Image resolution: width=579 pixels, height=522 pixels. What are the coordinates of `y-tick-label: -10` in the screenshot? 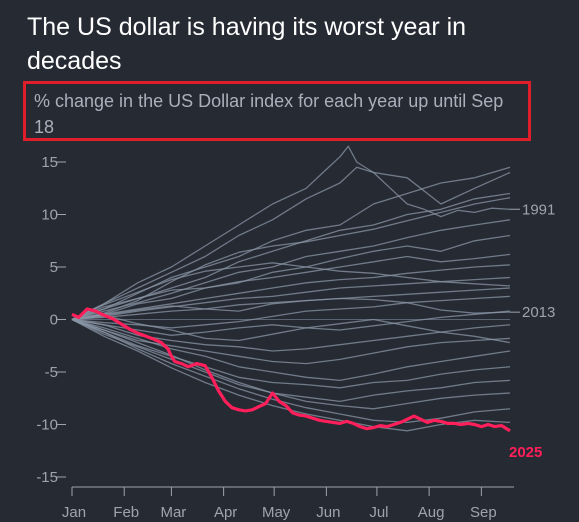 It's located at (47, 425).